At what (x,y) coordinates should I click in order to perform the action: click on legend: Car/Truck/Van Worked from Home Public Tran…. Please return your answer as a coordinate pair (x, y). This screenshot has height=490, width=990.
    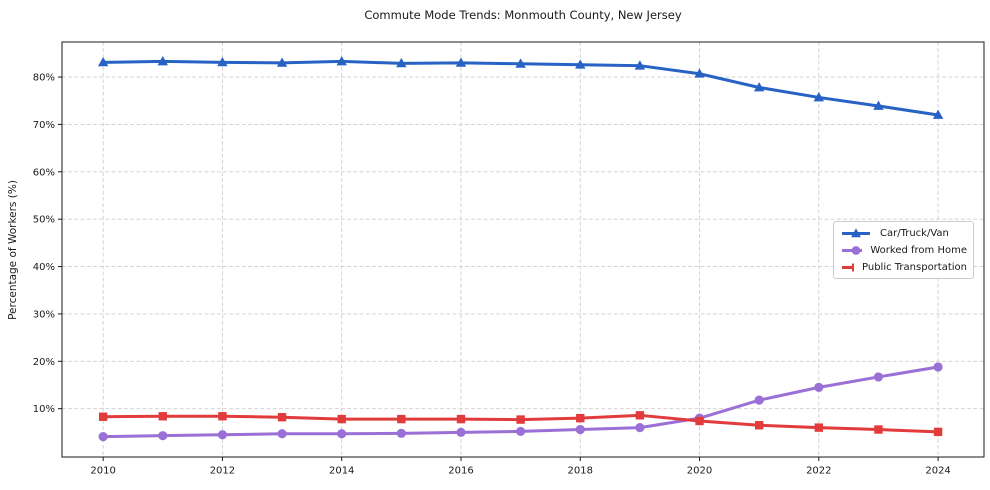
    Looking at the image, I should click on (903, 250).